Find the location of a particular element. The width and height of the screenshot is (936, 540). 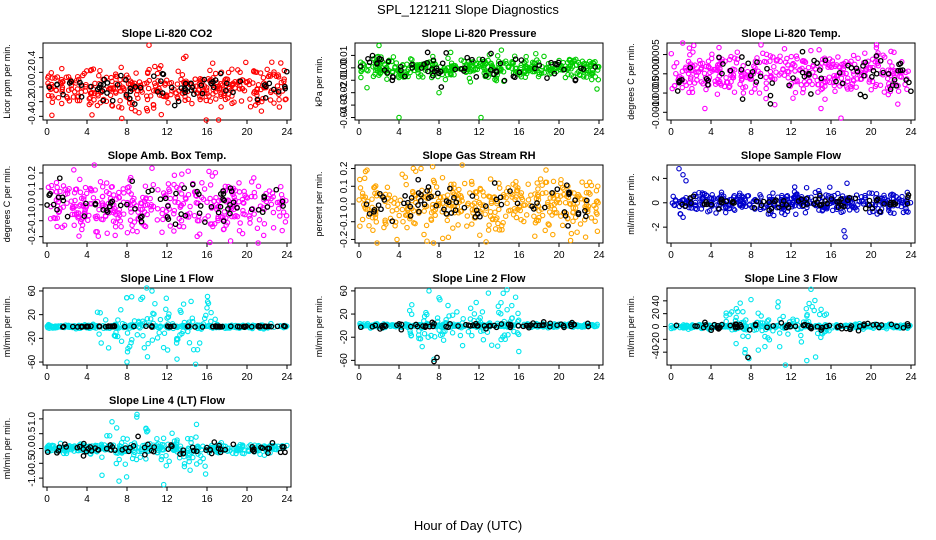

x-tick-label: 4 is located at coordinates (399, 377).